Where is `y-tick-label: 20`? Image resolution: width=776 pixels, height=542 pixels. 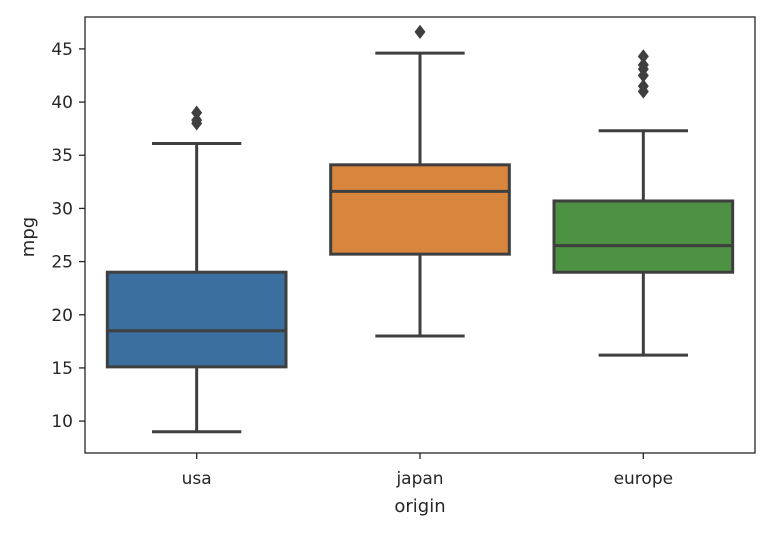 y-tick-label: 20 is located at coordinates (62, 316).